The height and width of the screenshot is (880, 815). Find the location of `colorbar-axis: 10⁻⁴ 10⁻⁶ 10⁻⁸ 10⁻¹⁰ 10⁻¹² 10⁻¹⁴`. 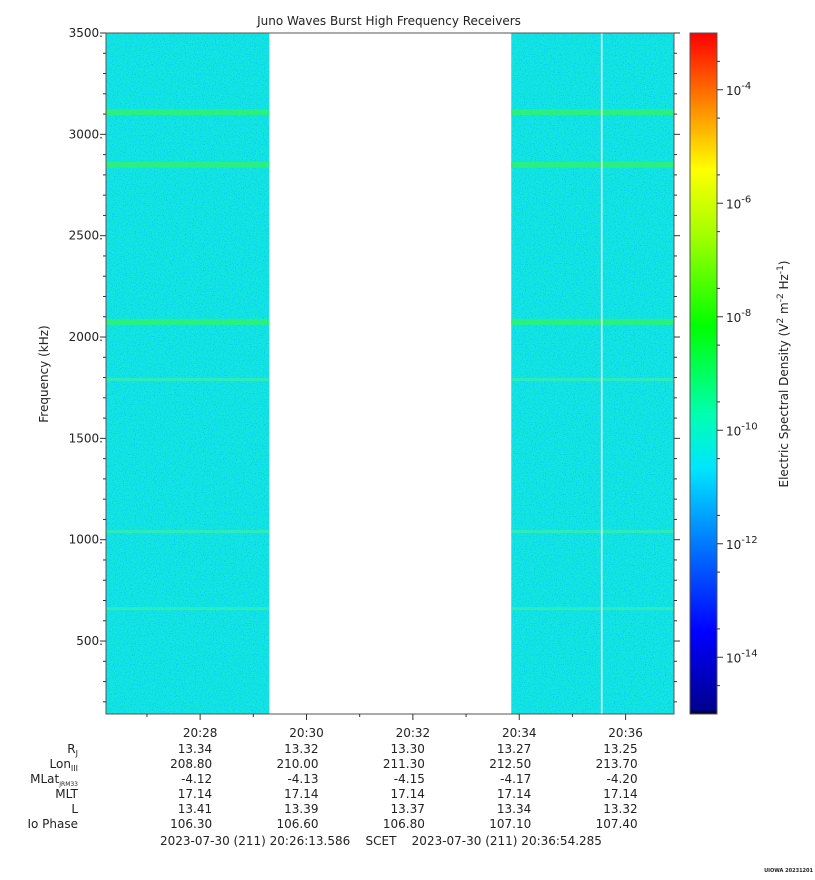

colorbar-axis: 10⁻⁴ 10⁻⁶ 10⁻⁸ 10⁻¹⁰ 10⁻¹² 10⁻¹⁴ is located at coordinates (737, 373).